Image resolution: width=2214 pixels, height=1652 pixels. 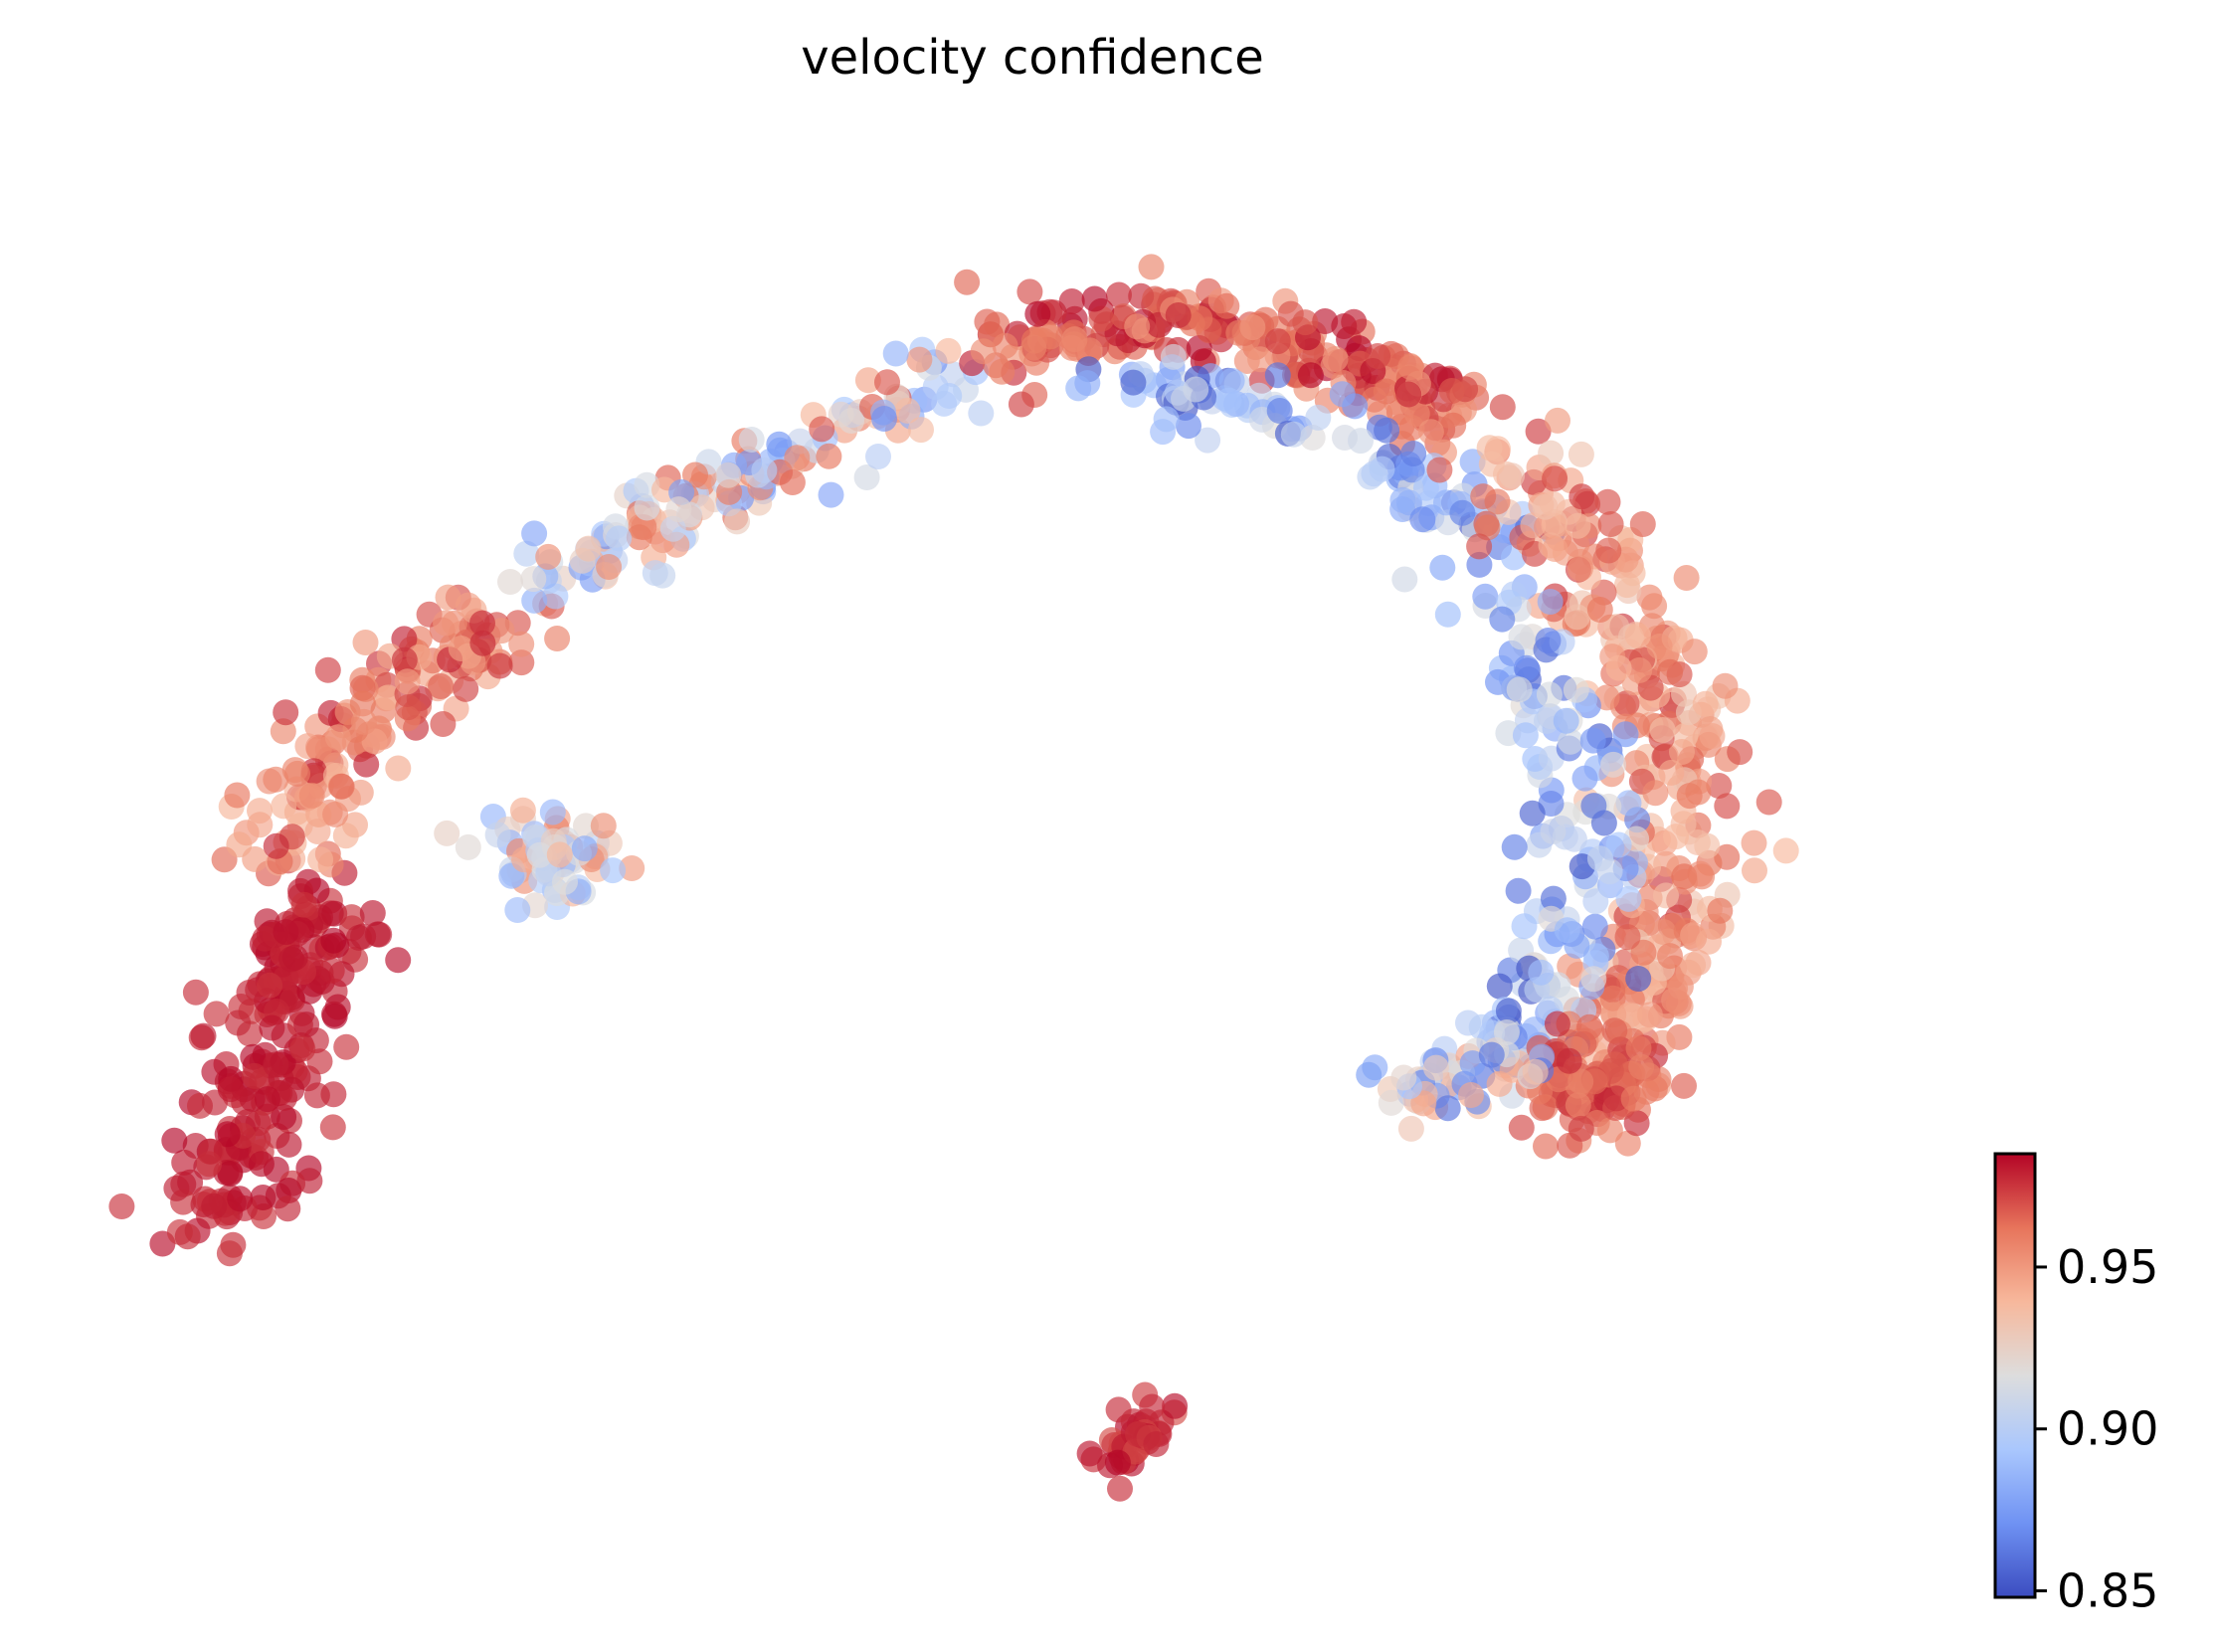 I want to click on colorbar-tick-label: 0.95, so click(x=2107, y=1267).